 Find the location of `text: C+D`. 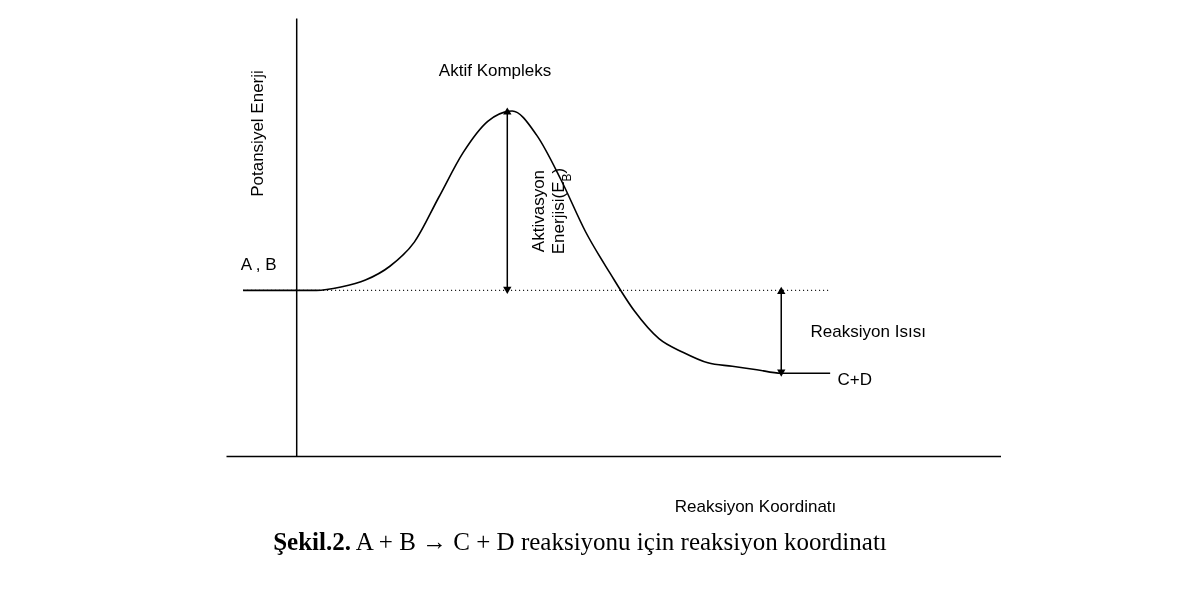

text: C+D is located at coordinates (854, 380).